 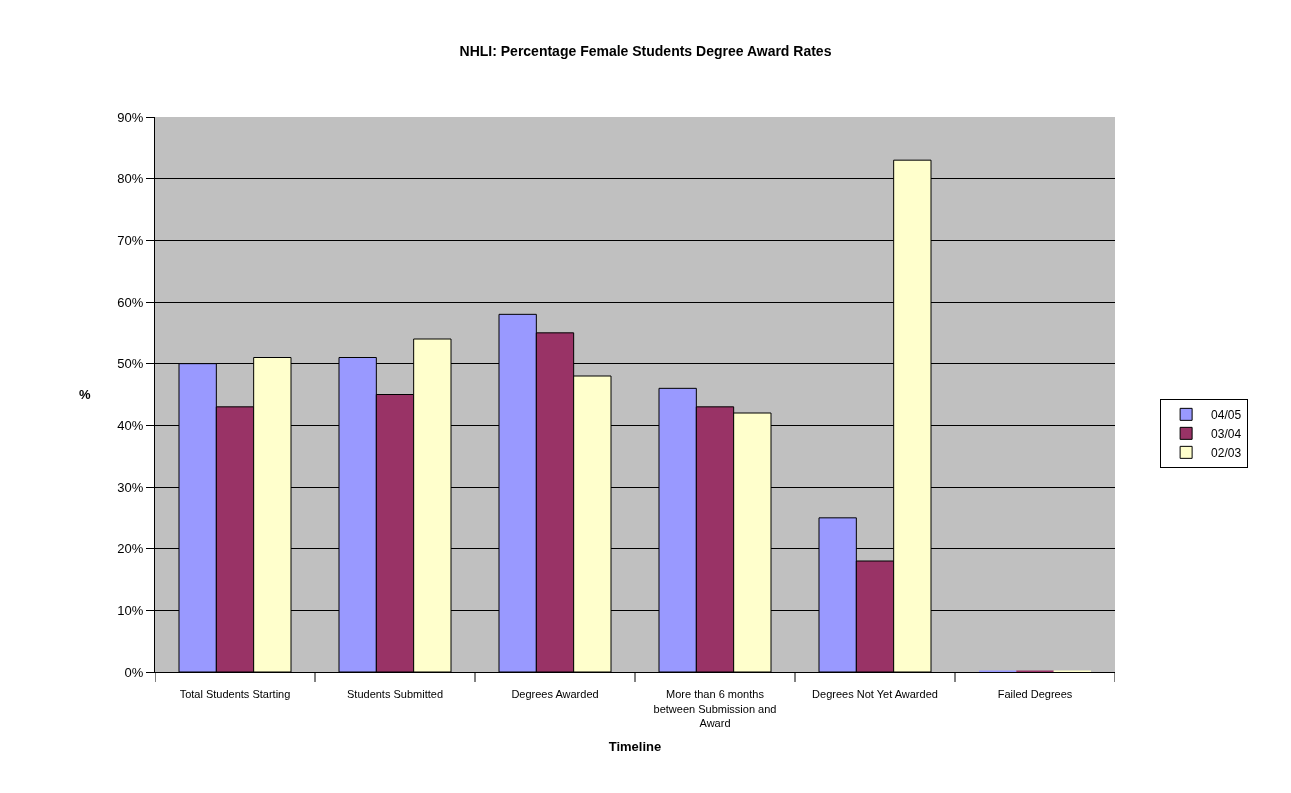 I want to click on x-tick-label: Degrees Awarded, so click(x=555, y=694).